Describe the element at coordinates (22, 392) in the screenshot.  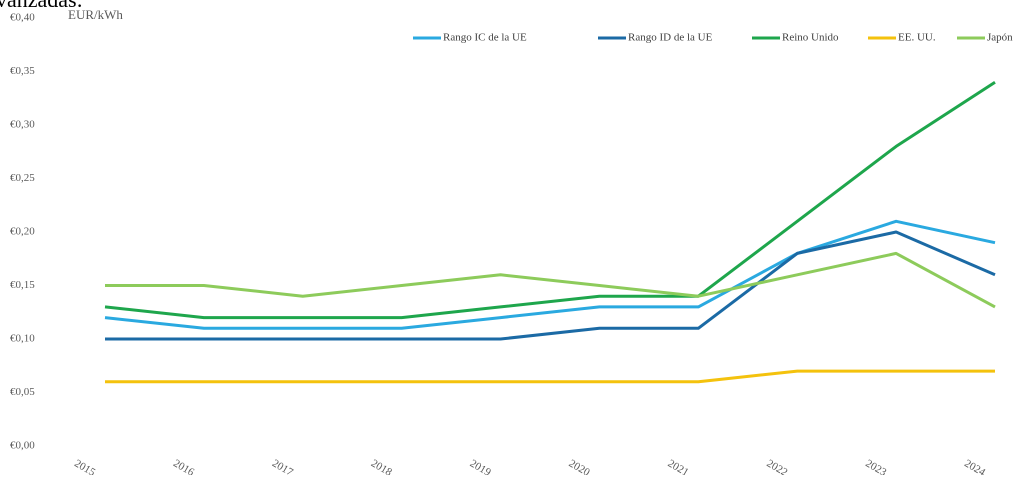
I see `y-tick-label: €0,05` at that location.